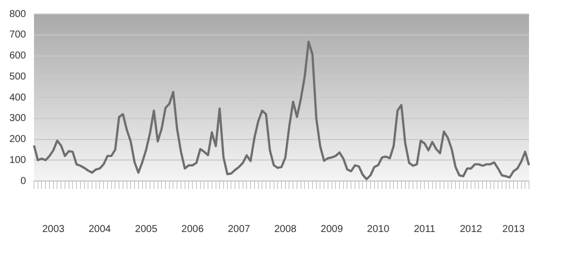  What do you see at coordinates (53, 229) in the screenshot?
I see `x-tick-label: 2003` at bounding box center [53, 229].